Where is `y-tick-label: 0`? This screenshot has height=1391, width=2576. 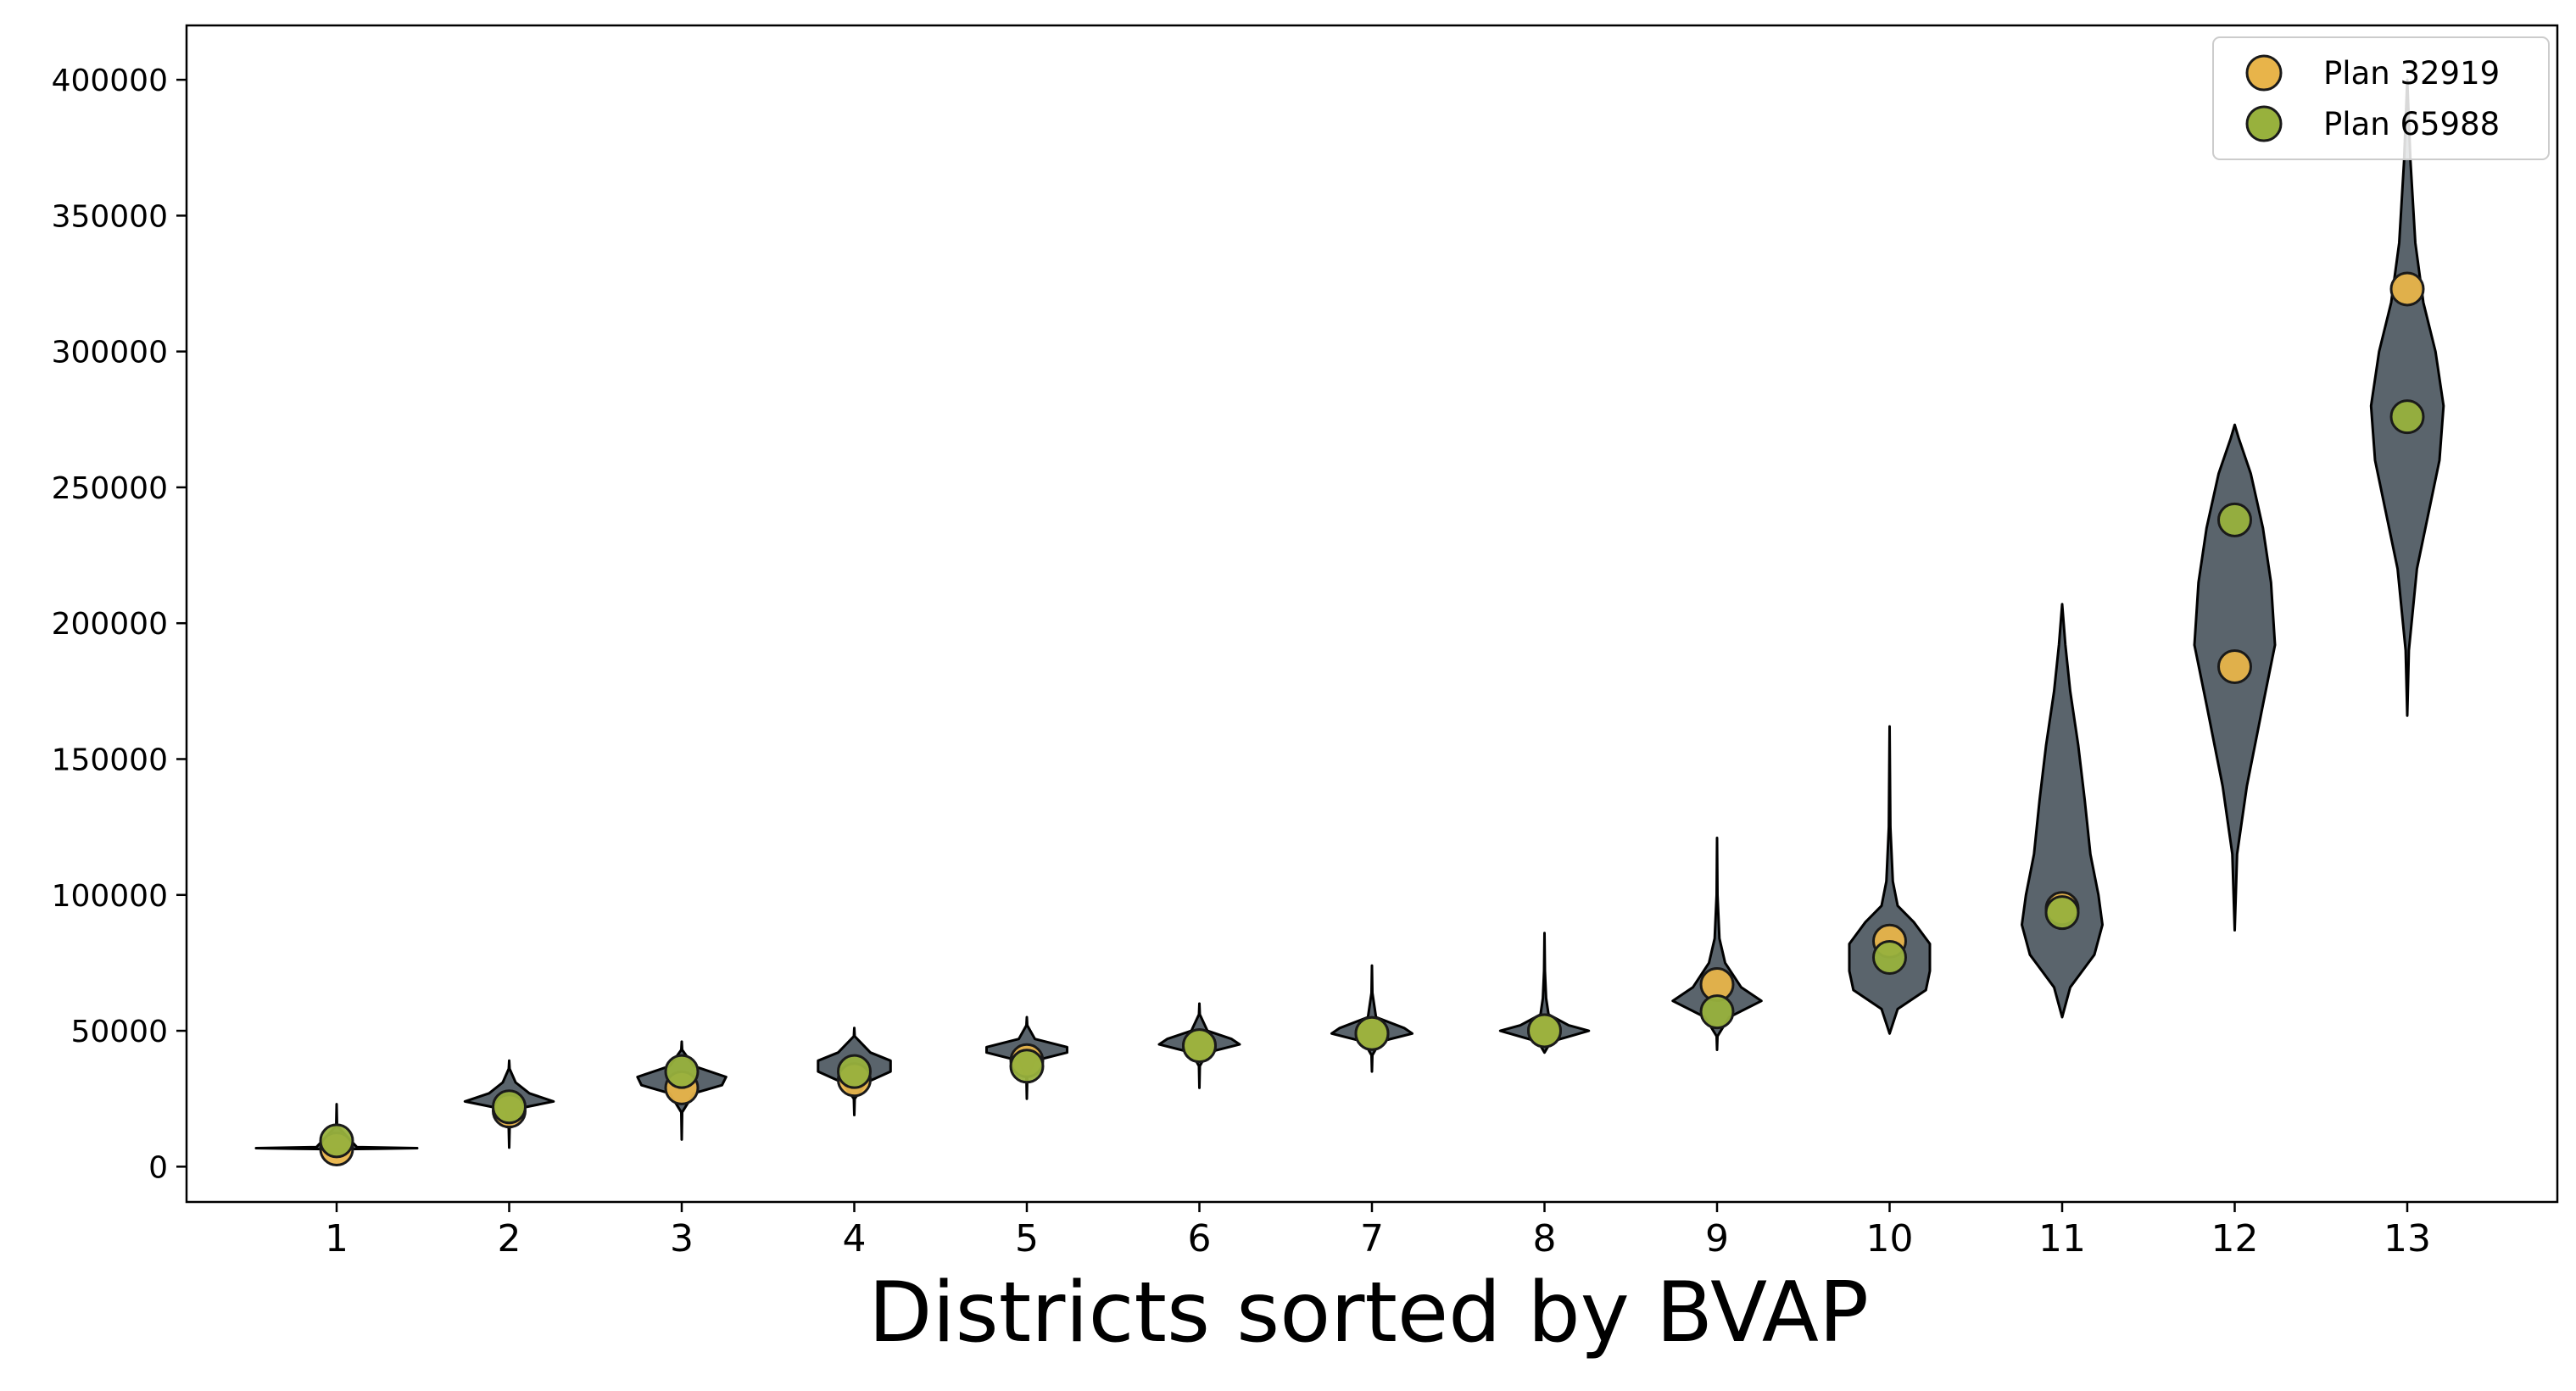
y-tick-label: 0 is located at coordinates (158, 1168).